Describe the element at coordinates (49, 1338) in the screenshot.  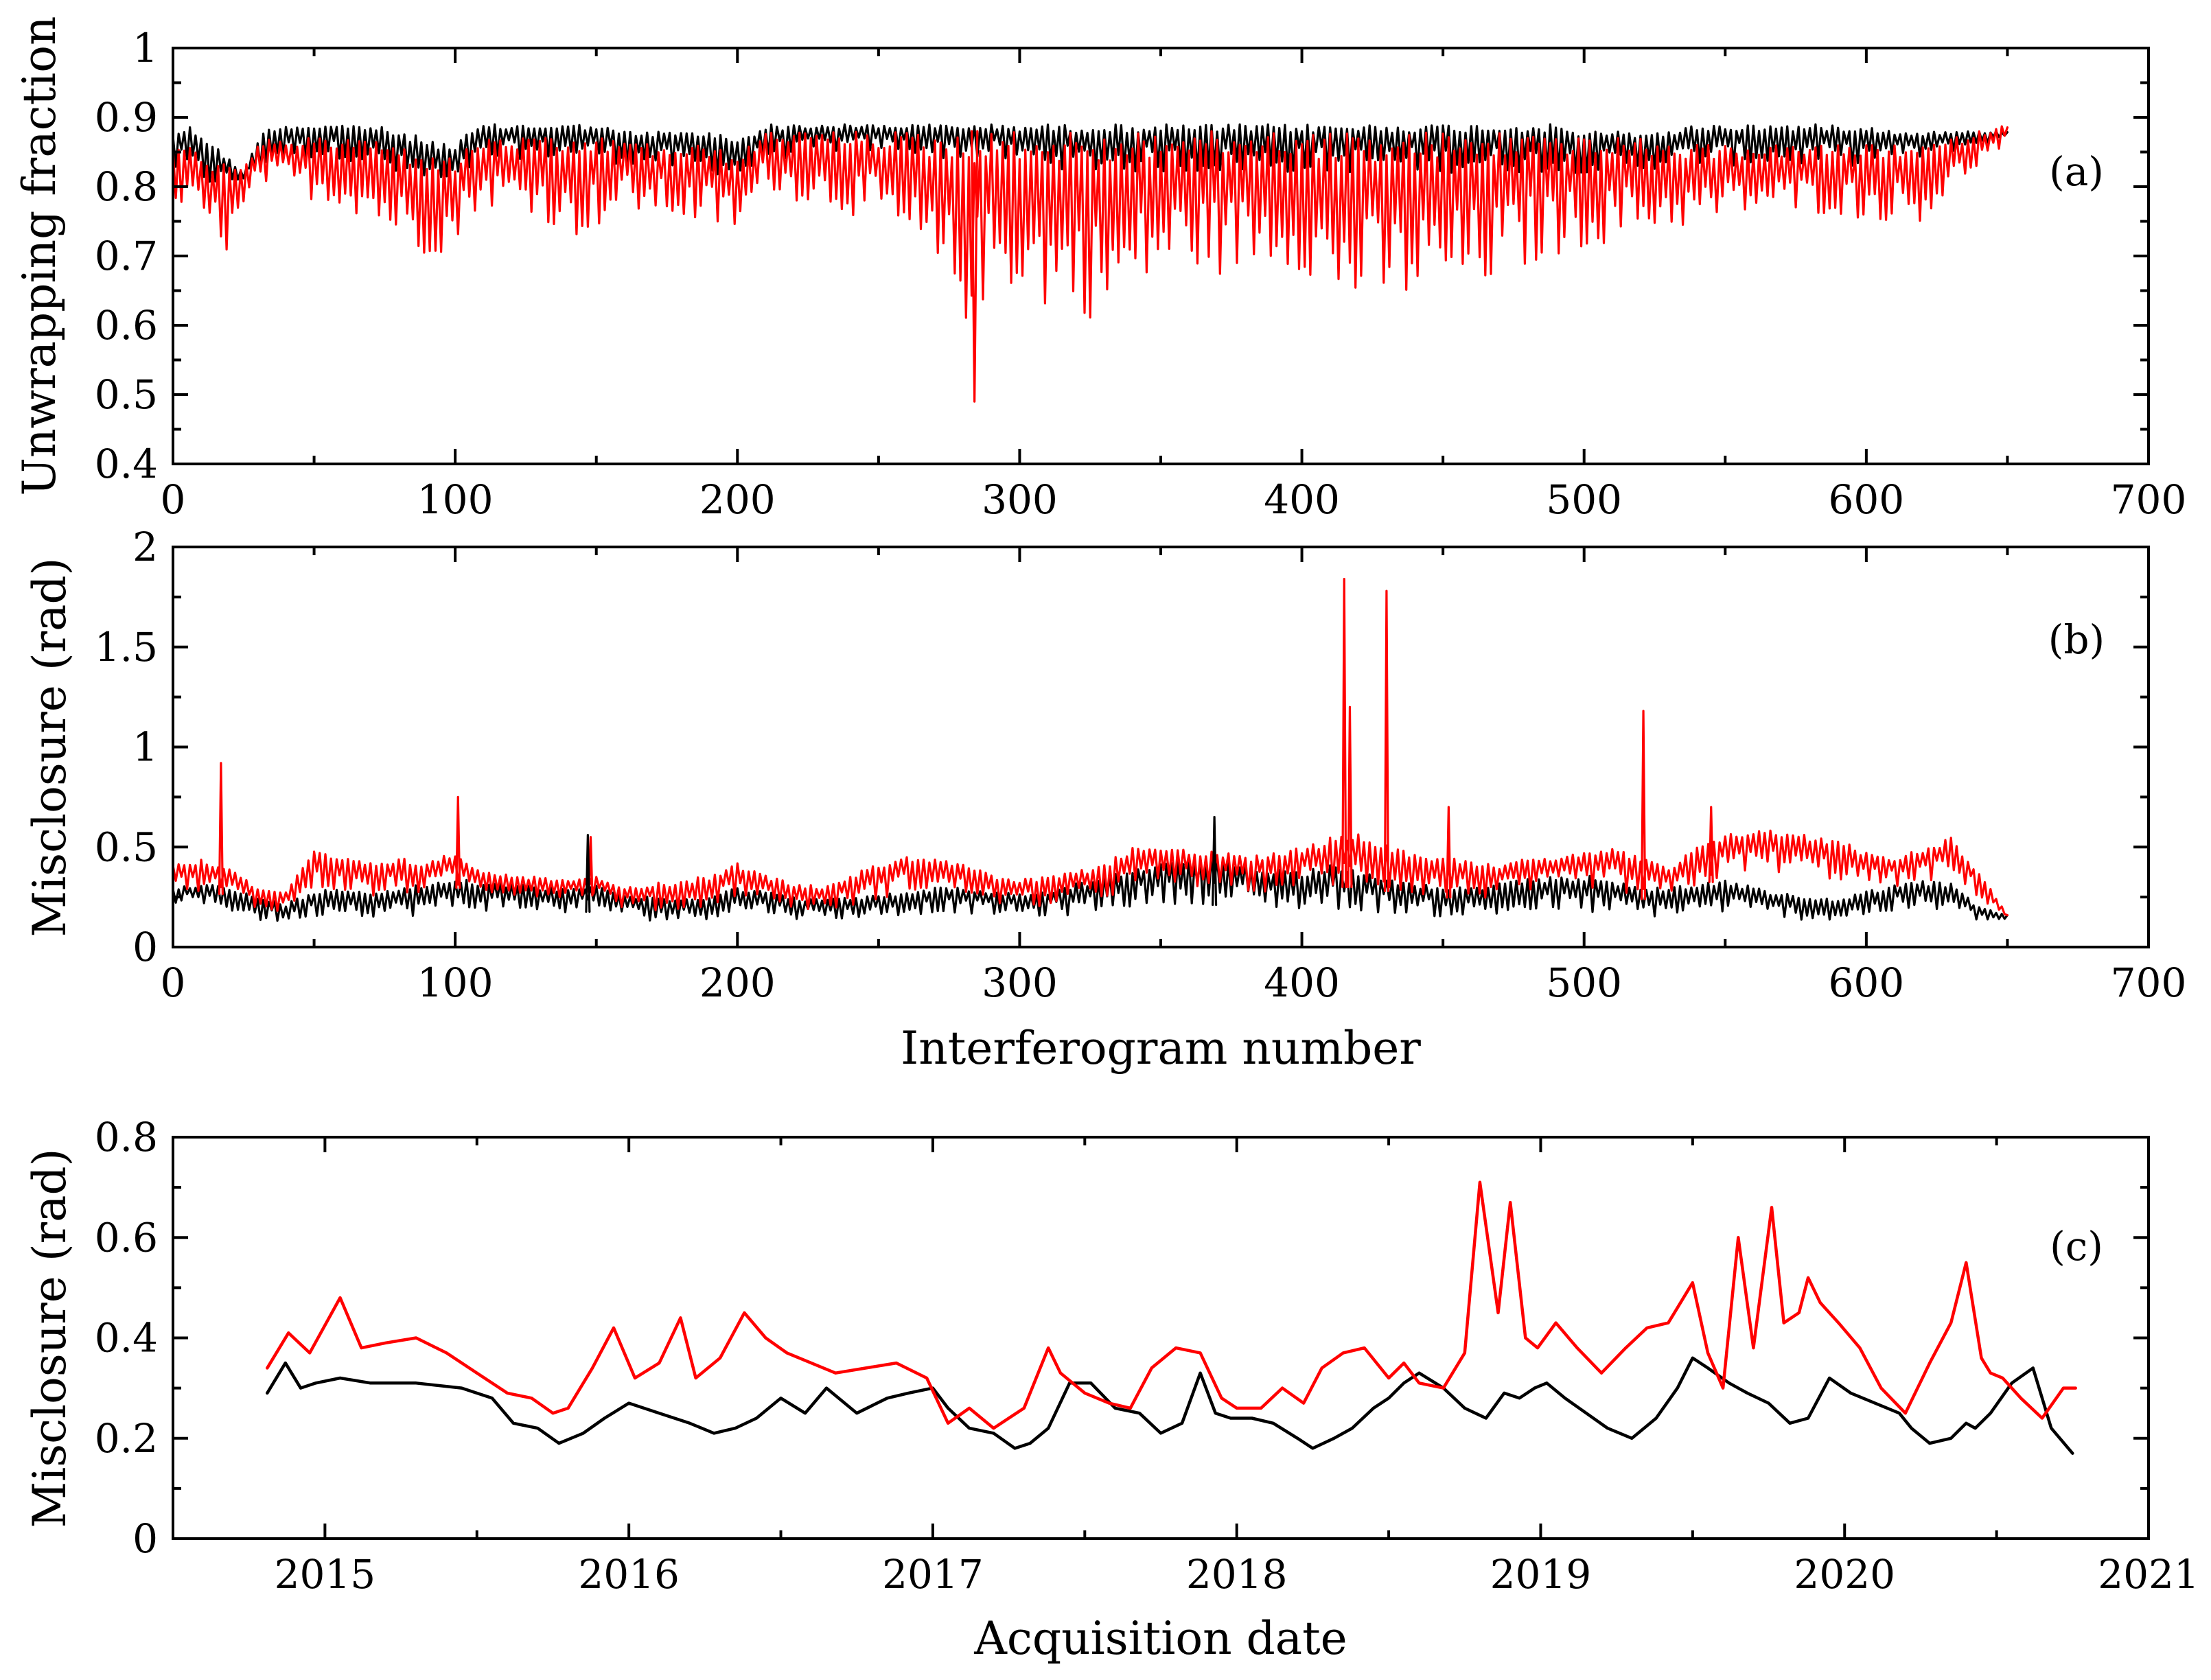
I see `panel-c-y-axis-title: Misclosure (rad)` at that location.